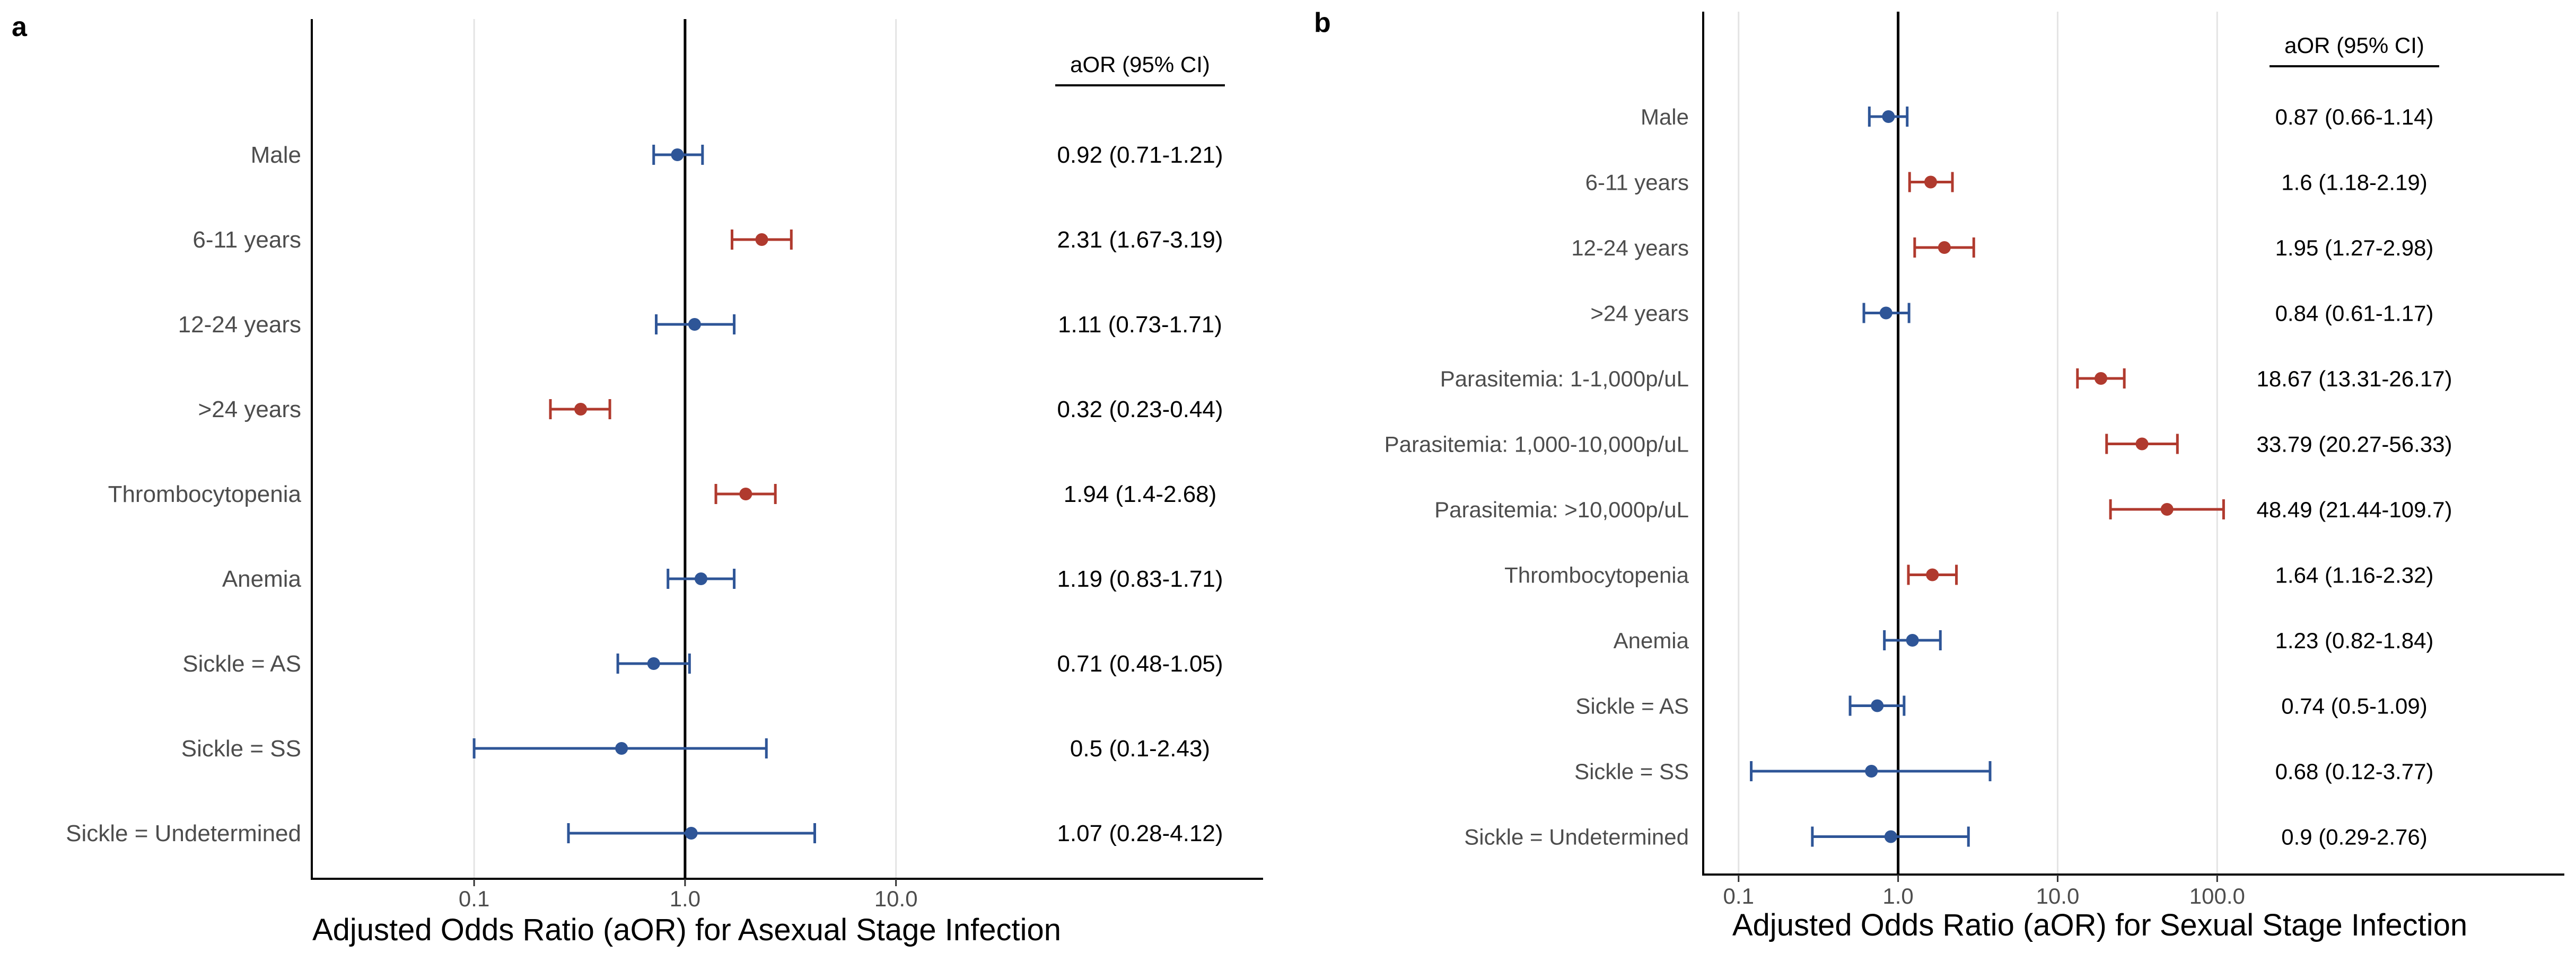 The image size is (2576, 962). Describe the element at coordinates (2354, 444) in the screenshot. I see `ci-value: 33.79 (20.27-56.33)` at that location.